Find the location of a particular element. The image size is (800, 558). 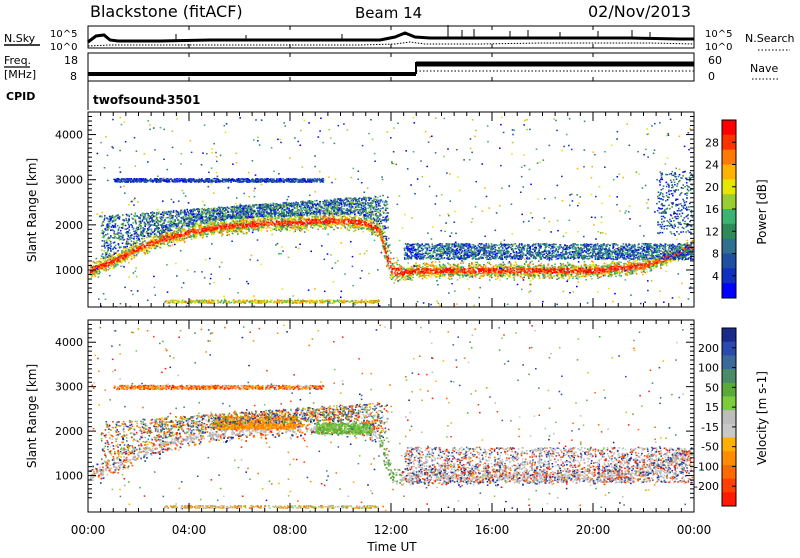

freq-tick-high: 18 is located at coordinates (71, 60).